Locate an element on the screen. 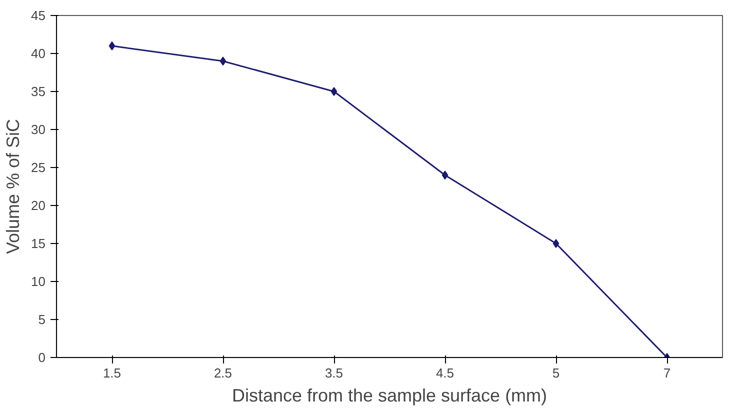 The image size is (737, 408). y-tick-label: 15 is located at coordinates (38, 243).